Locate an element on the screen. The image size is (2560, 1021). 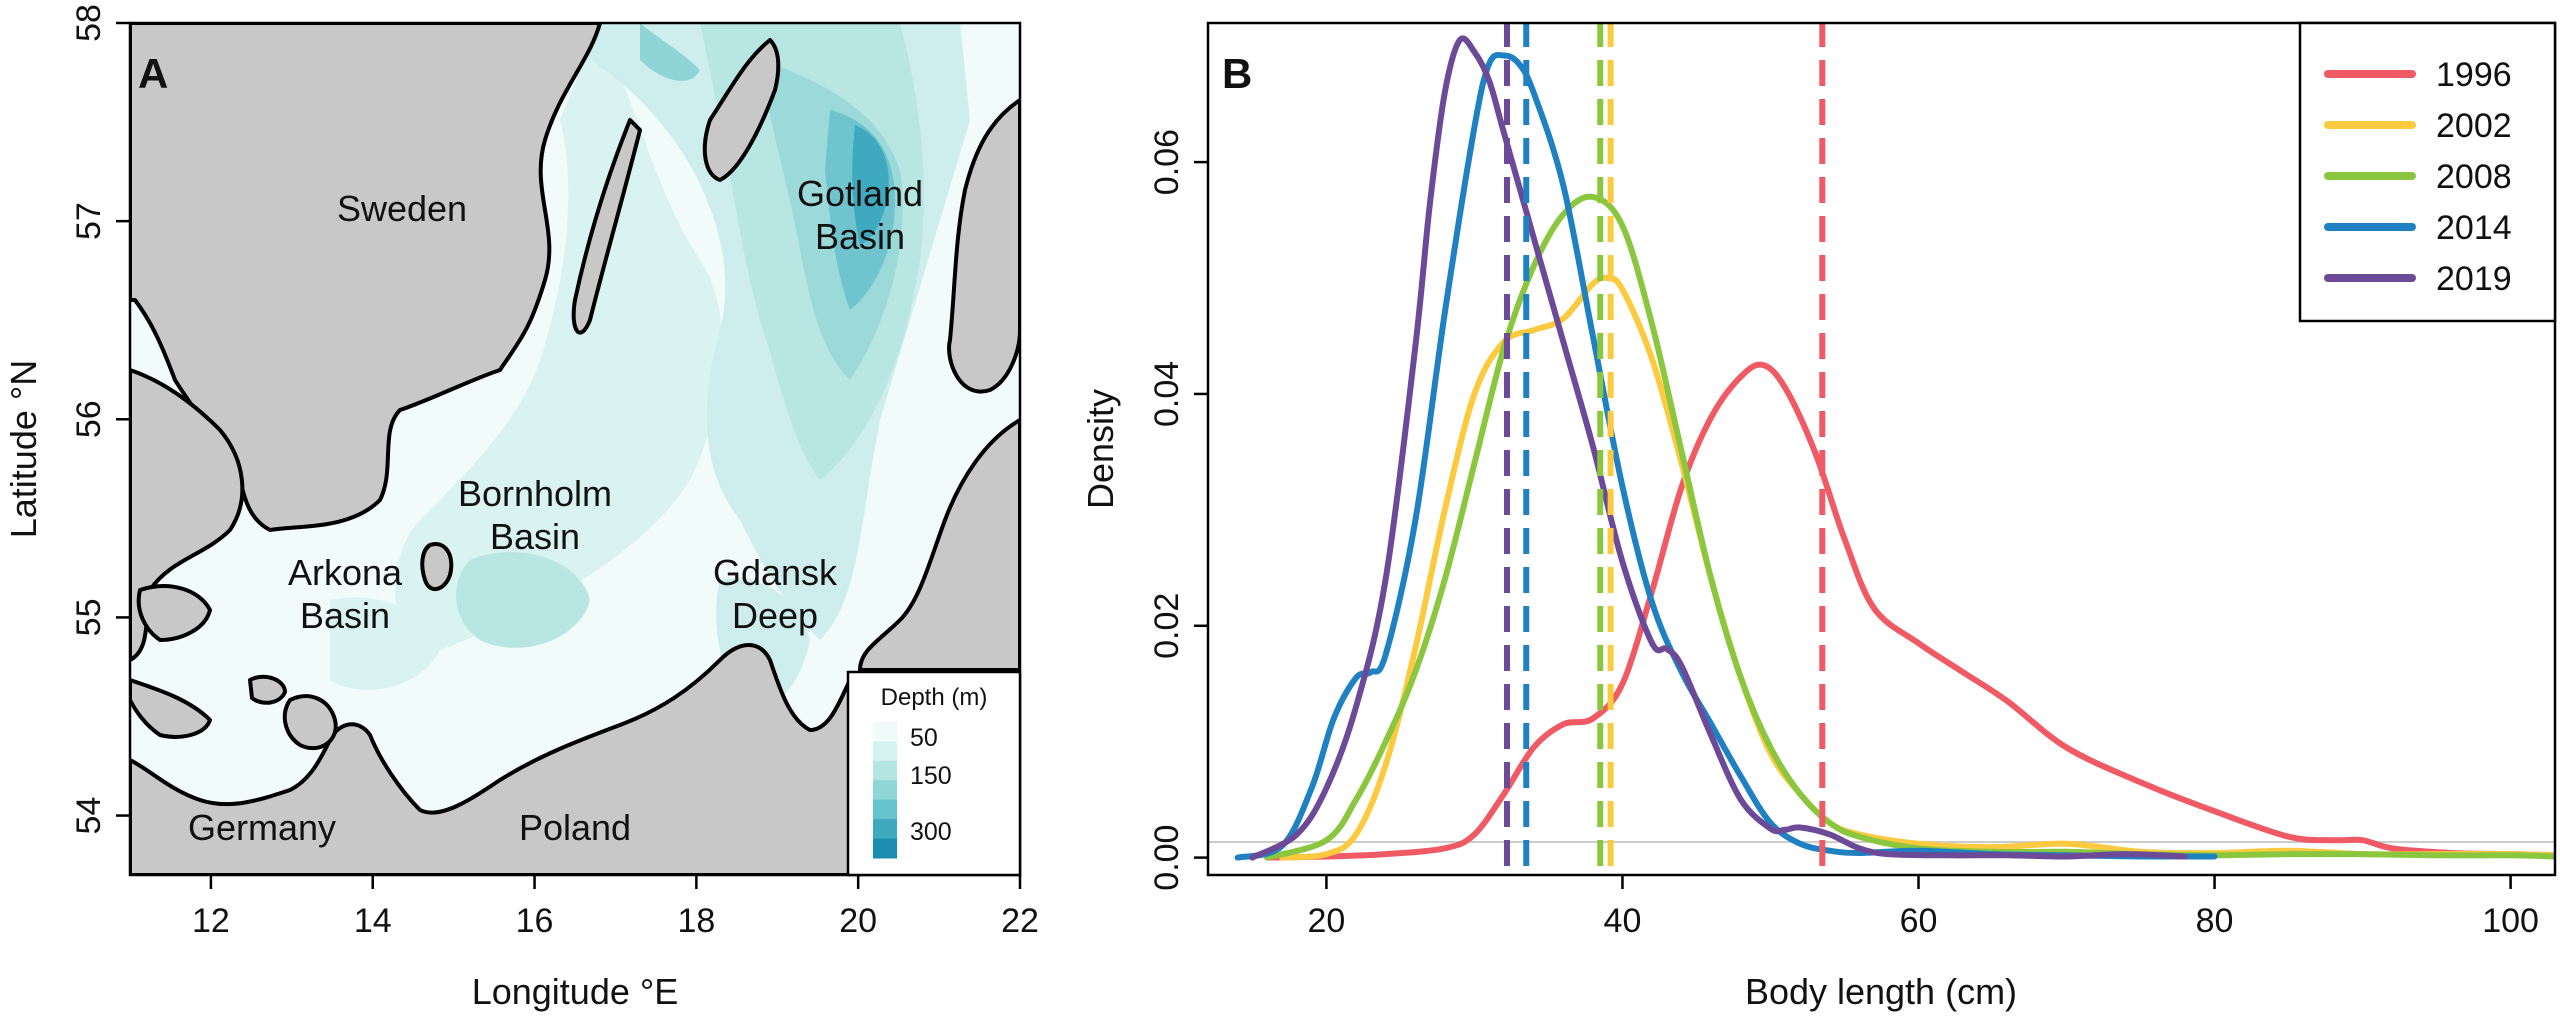
chart-x-axis-title: Body length (cm) is located at coordinates (1881, 991).